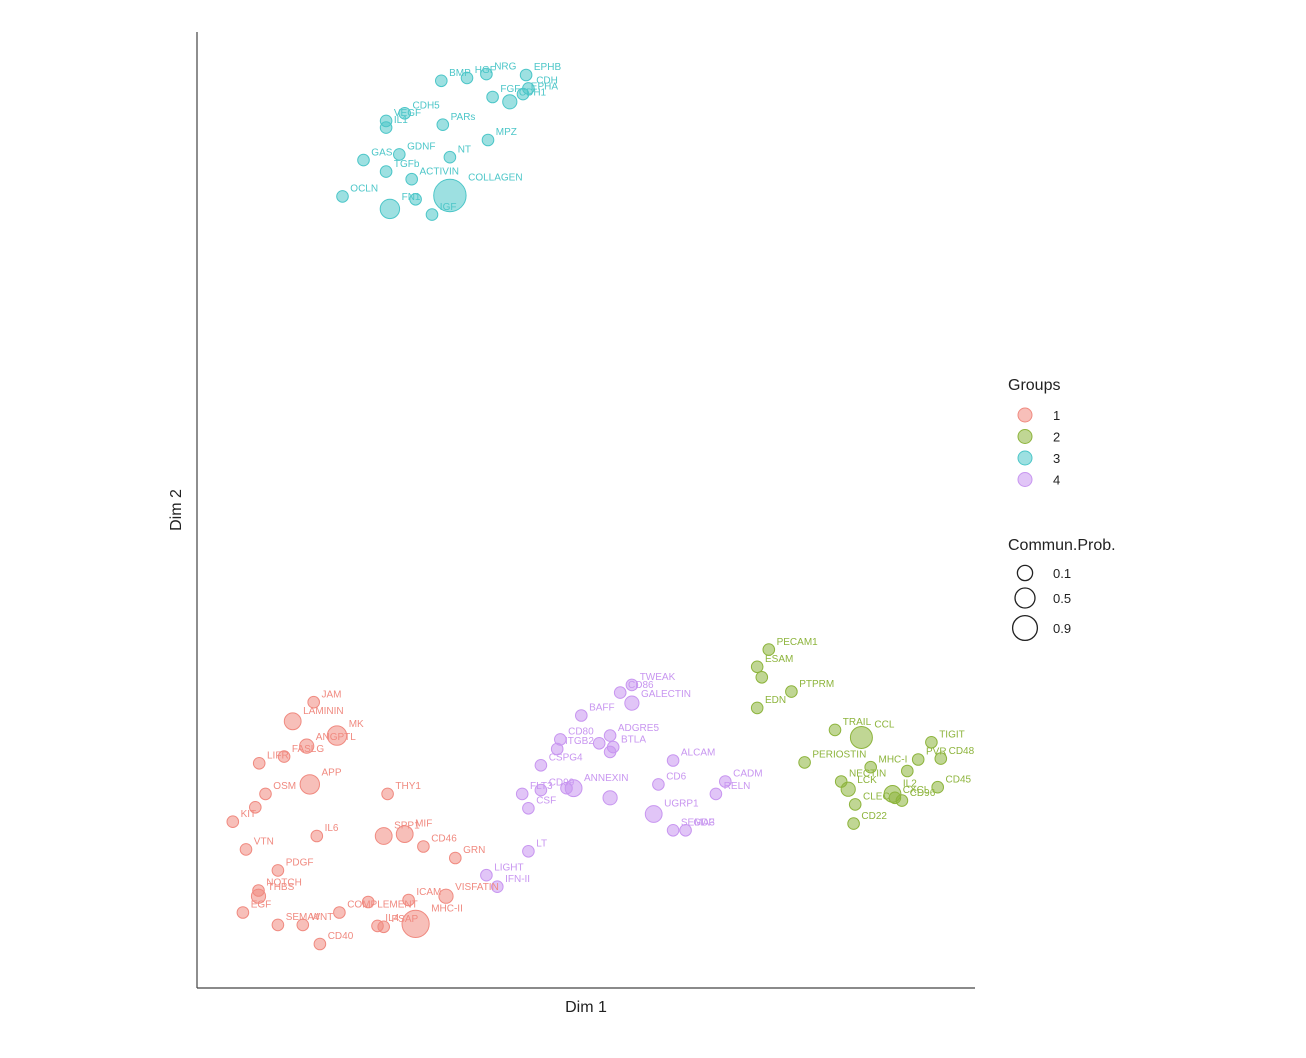 This screenshot has width=1306, height=1058. Describe the element at coordinates (839, 755) in the screenshot. I see `point-label: PERIOSTIN` at that location.